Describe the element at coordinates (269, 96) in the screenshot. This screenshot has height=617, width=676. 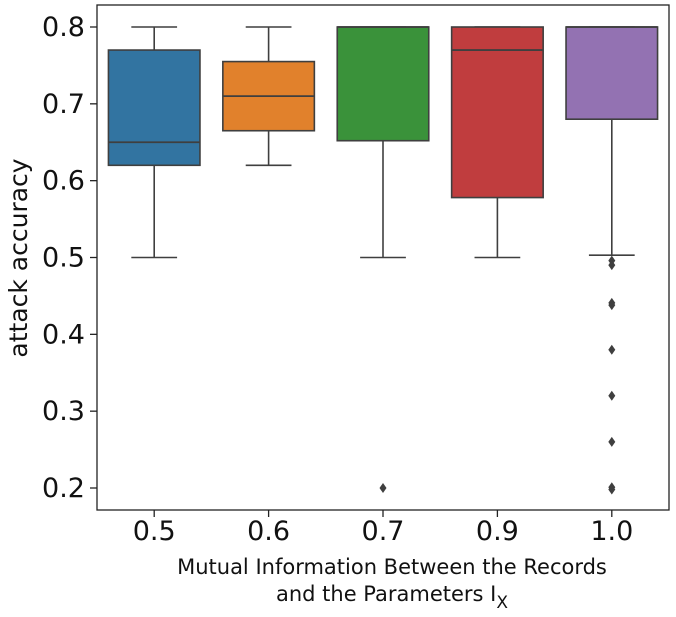
I see `box-0.6` at that location.